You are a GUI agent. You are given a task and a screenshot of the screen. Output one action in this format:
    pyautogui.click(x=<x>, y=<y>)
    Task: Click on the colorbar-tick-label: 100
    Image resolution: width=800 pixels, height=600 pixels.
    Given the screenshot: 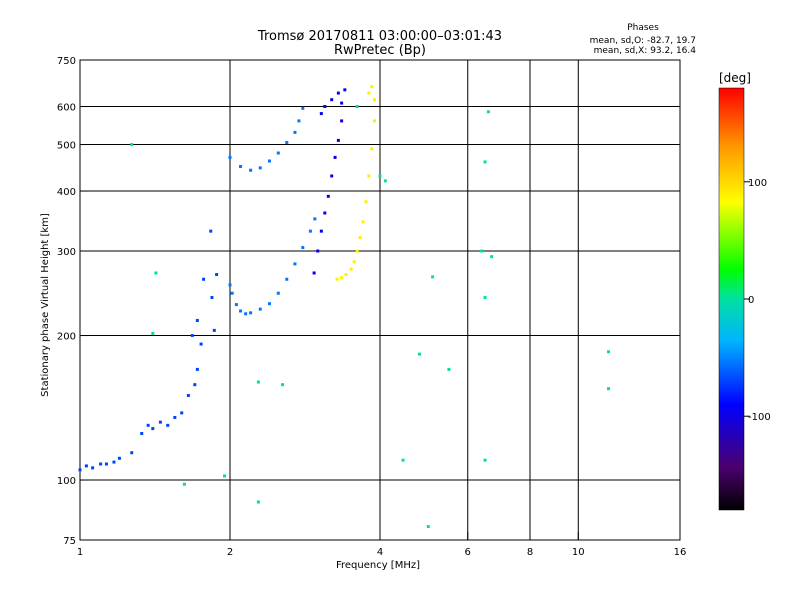 What is the action you would take?
    pyautogui.click(x=757, y=183)
    